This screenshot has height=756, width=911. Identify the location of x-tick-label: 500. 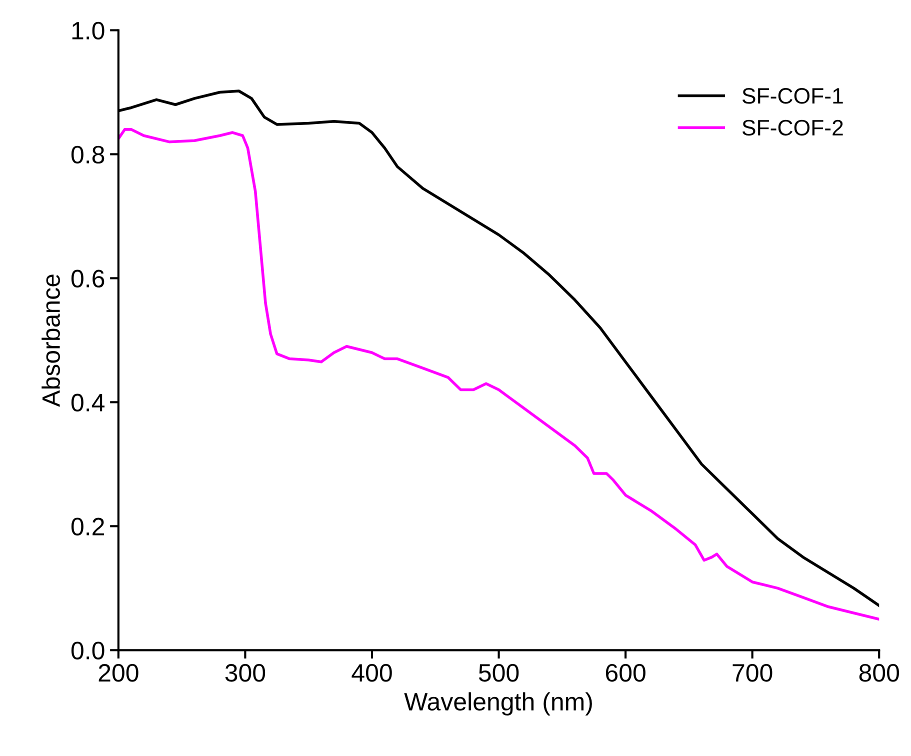
(498, 673).